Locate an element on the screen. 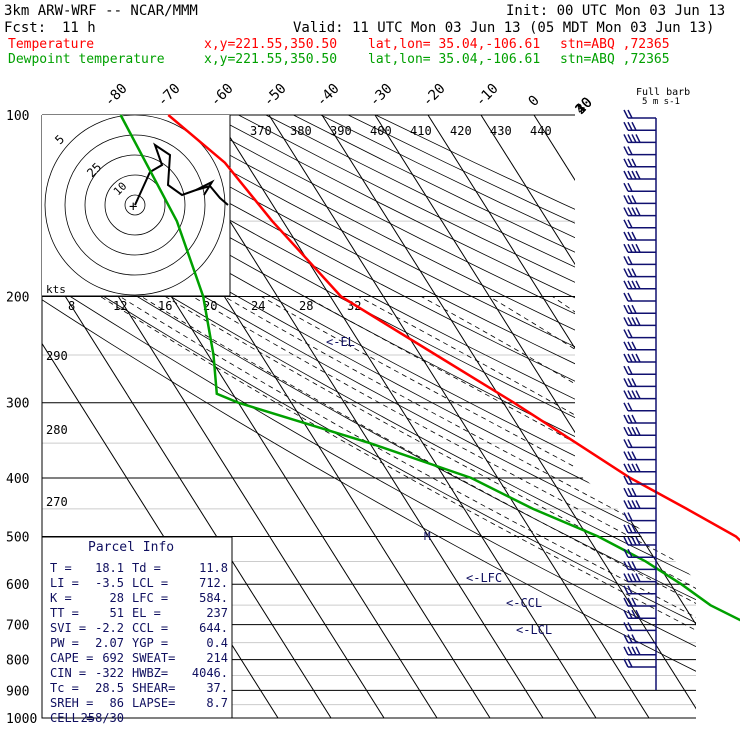 The height and width of the screenshot is (740, 740). hodo-speed-label-8: 8 is located at coordinates (71, 306).